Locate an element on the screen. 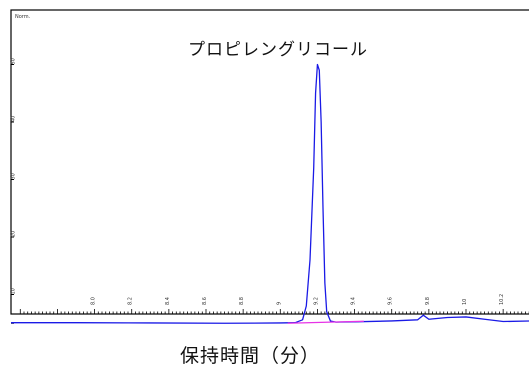 The height and width of the screenshot is (378, 529). y-tick-label: 40 is located at coordinates (14, 119).